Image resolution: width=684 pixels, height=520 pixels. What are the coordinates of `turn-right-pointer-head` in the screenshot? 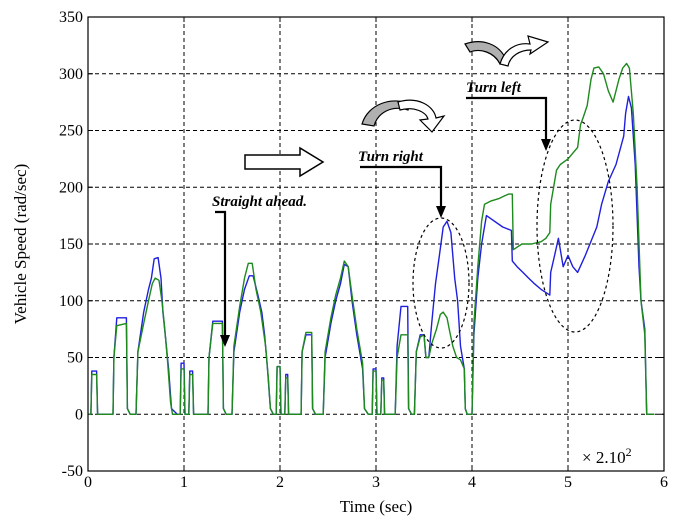 It's located at (441, 212).